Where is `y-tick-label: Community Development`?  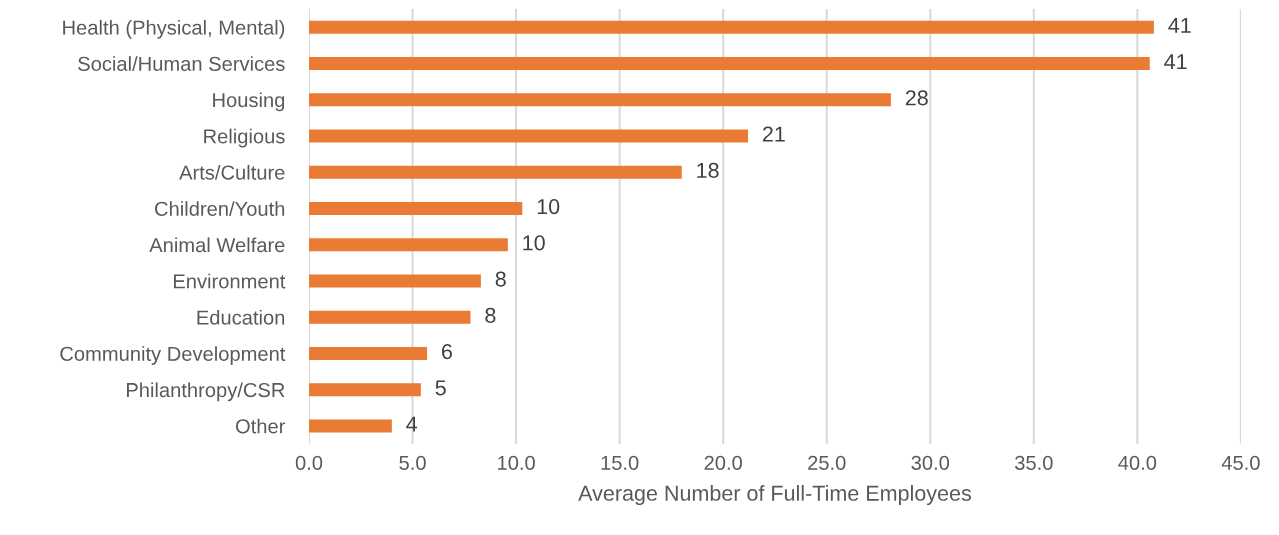 y-tick-label: Community Development is located at coordinates (173, 355).